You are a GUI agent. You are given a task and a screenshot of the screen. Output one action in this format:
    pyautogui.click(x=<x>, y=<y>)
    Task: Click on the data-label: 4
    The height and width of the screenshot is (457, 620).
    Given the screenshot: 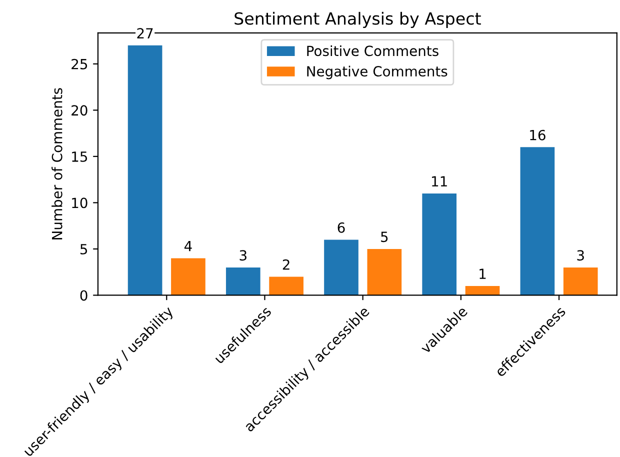 What is the action you would take?
    pyautogui.click(x=188, y=246)
    